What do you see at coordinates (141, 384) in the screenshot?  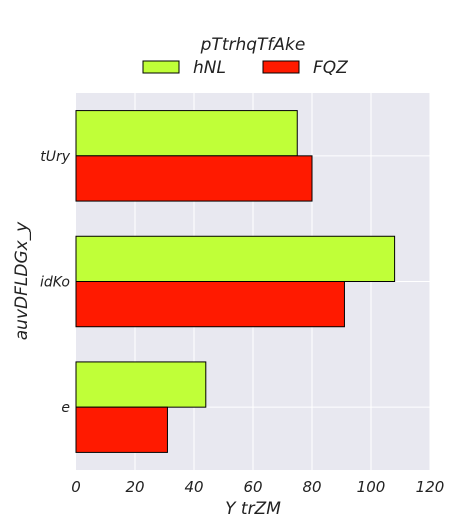 I see `bar-hNL-e` at bounding box center [141, 384].